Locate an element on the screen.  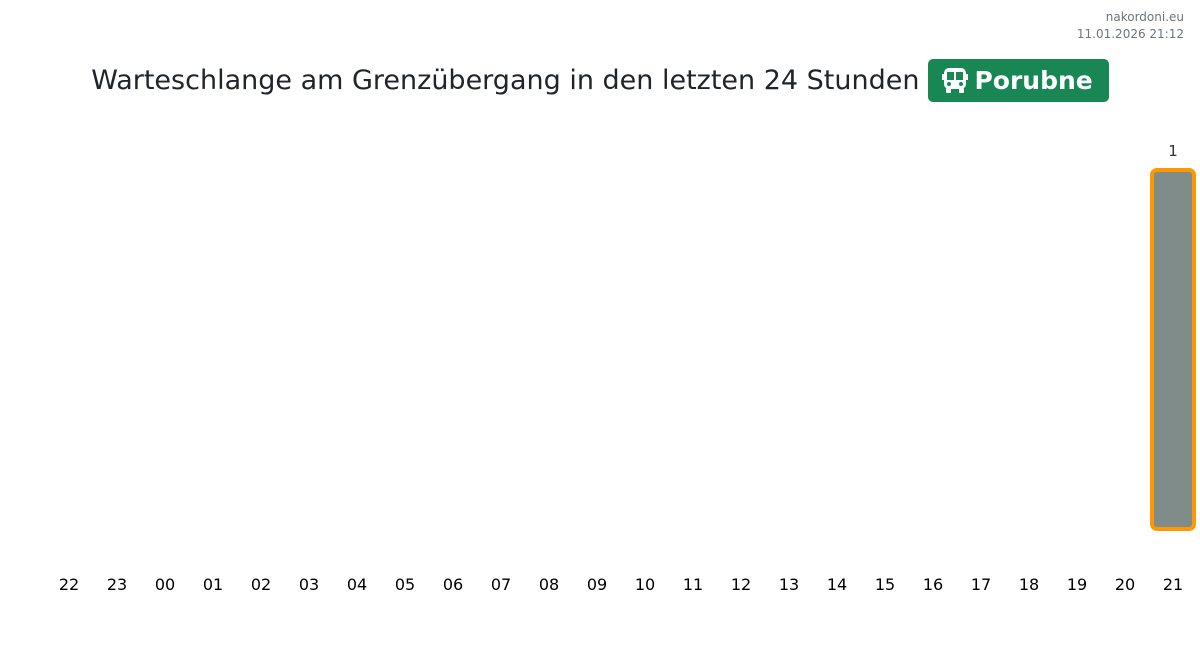
x-tick-label: 10 is located at coordinates (645, 584).